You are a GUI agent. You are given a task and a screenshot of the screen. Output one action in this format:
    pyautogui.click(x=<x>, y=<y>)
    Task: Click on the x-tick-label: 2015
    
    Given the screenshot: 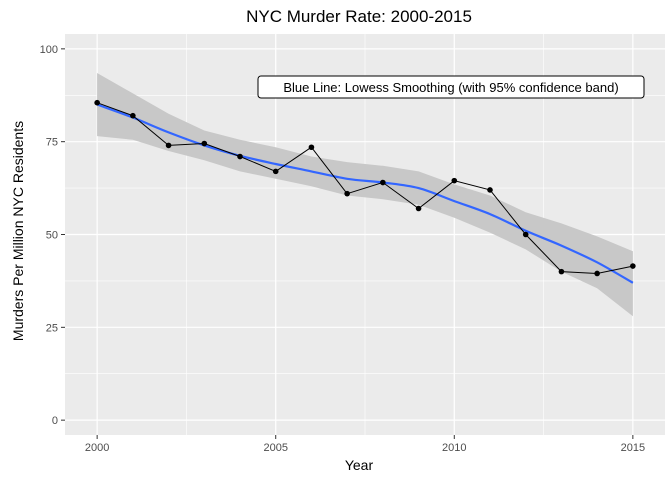 What is the action you would take?
    pyautogui.click(x=633, y=448)
    